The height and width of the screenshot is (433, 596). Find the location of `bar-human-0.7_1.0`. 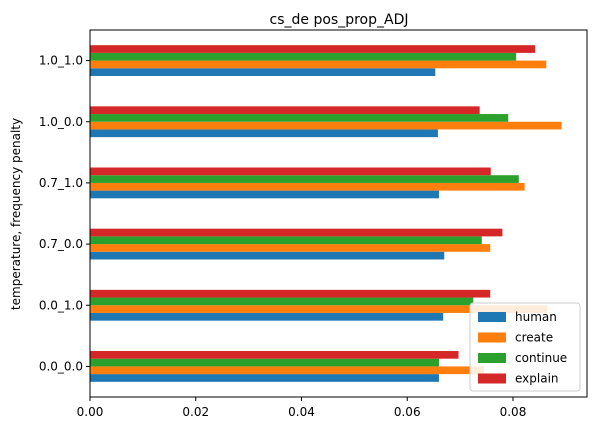

bar-human-0.7_1.0 is located at coordinates (264, 194).